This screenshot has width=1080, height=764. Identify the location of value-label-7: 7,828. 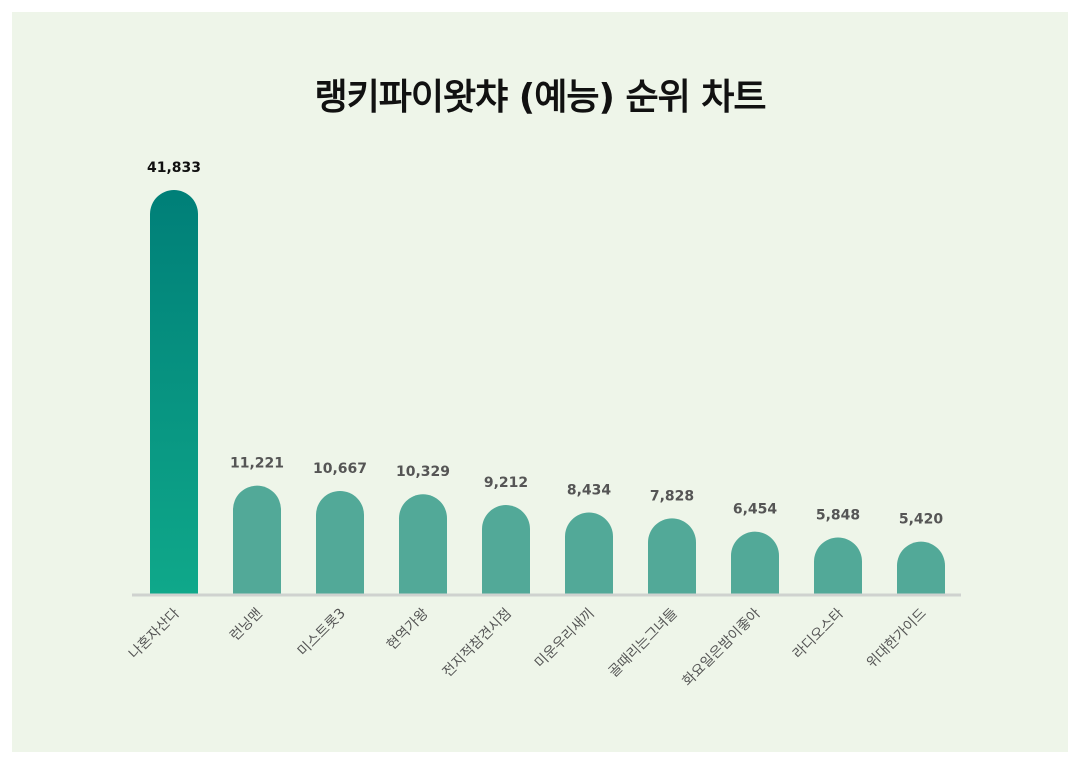
(672, 496).